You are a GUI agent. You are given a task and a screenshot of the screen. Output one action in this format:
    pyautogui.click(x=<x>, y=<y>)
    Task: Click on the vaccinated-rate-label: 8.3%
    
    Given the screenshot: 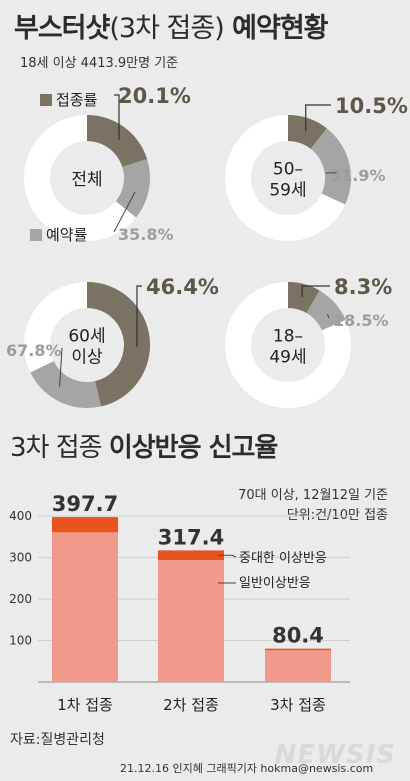 What is the action you would take?
    pyautogui.click(x=363, y=287)
    